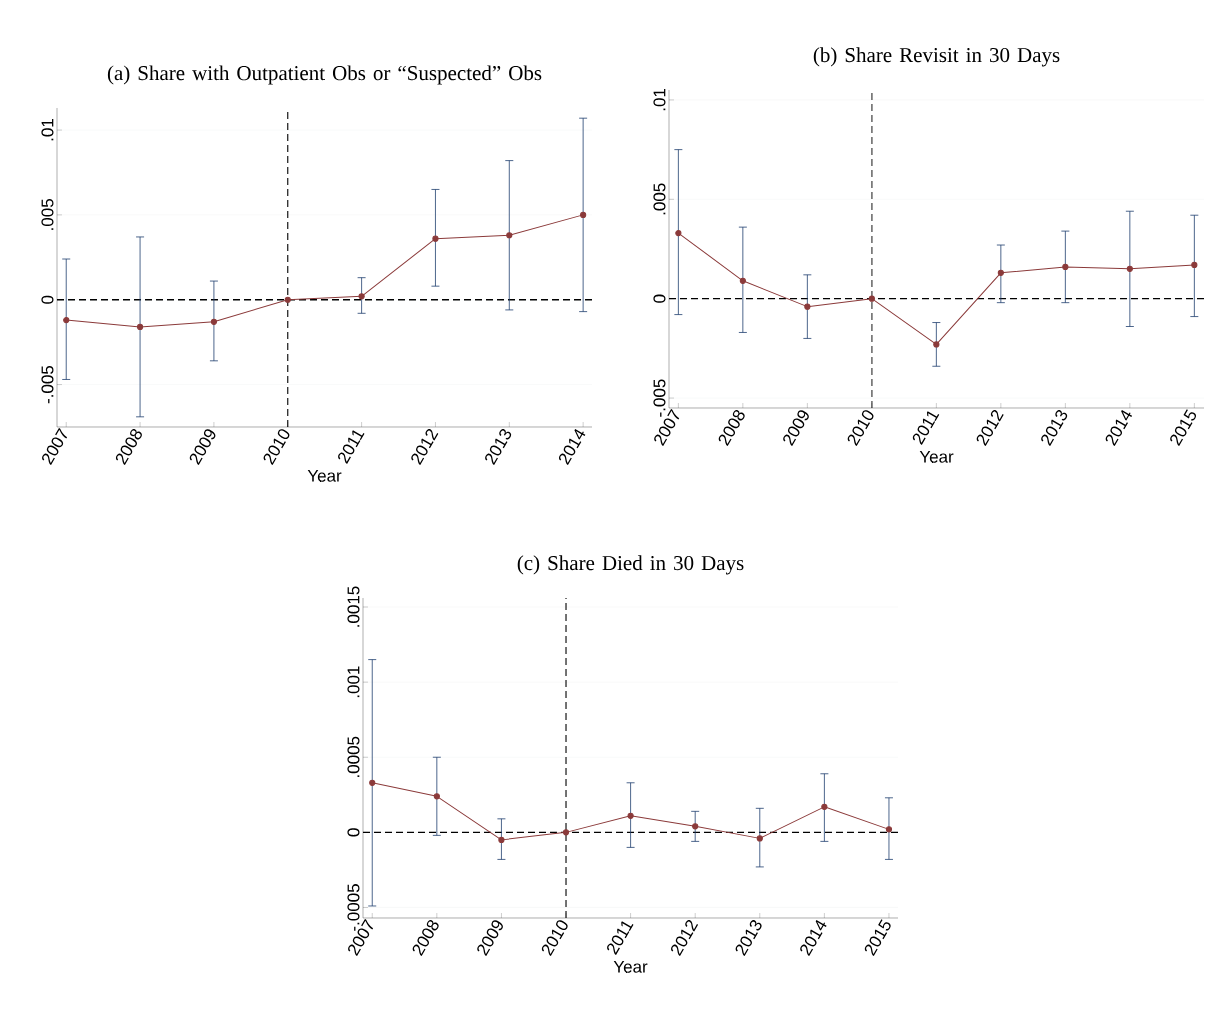 The height and width of the screenshot is (1015, 1207). Describe the element at coordinates (936, 57) in the screenshot. I see `chart-title: (b) Share Revisit in 30 Days` at that location.